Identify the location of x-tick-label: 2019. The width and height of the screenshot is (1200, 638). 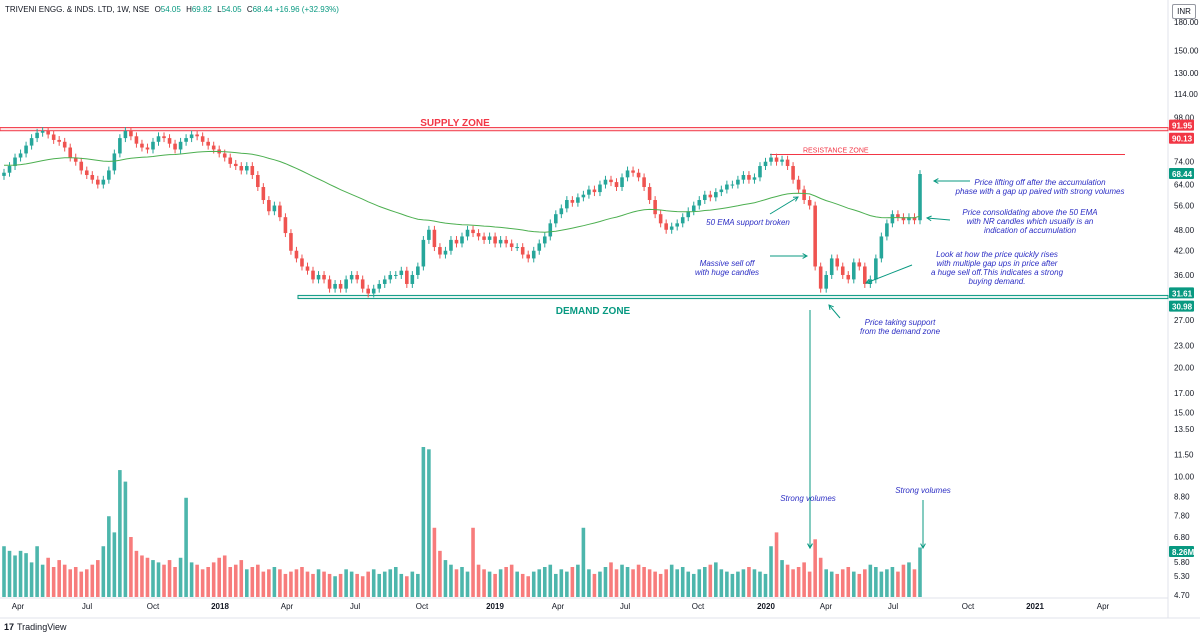
(495, 606).